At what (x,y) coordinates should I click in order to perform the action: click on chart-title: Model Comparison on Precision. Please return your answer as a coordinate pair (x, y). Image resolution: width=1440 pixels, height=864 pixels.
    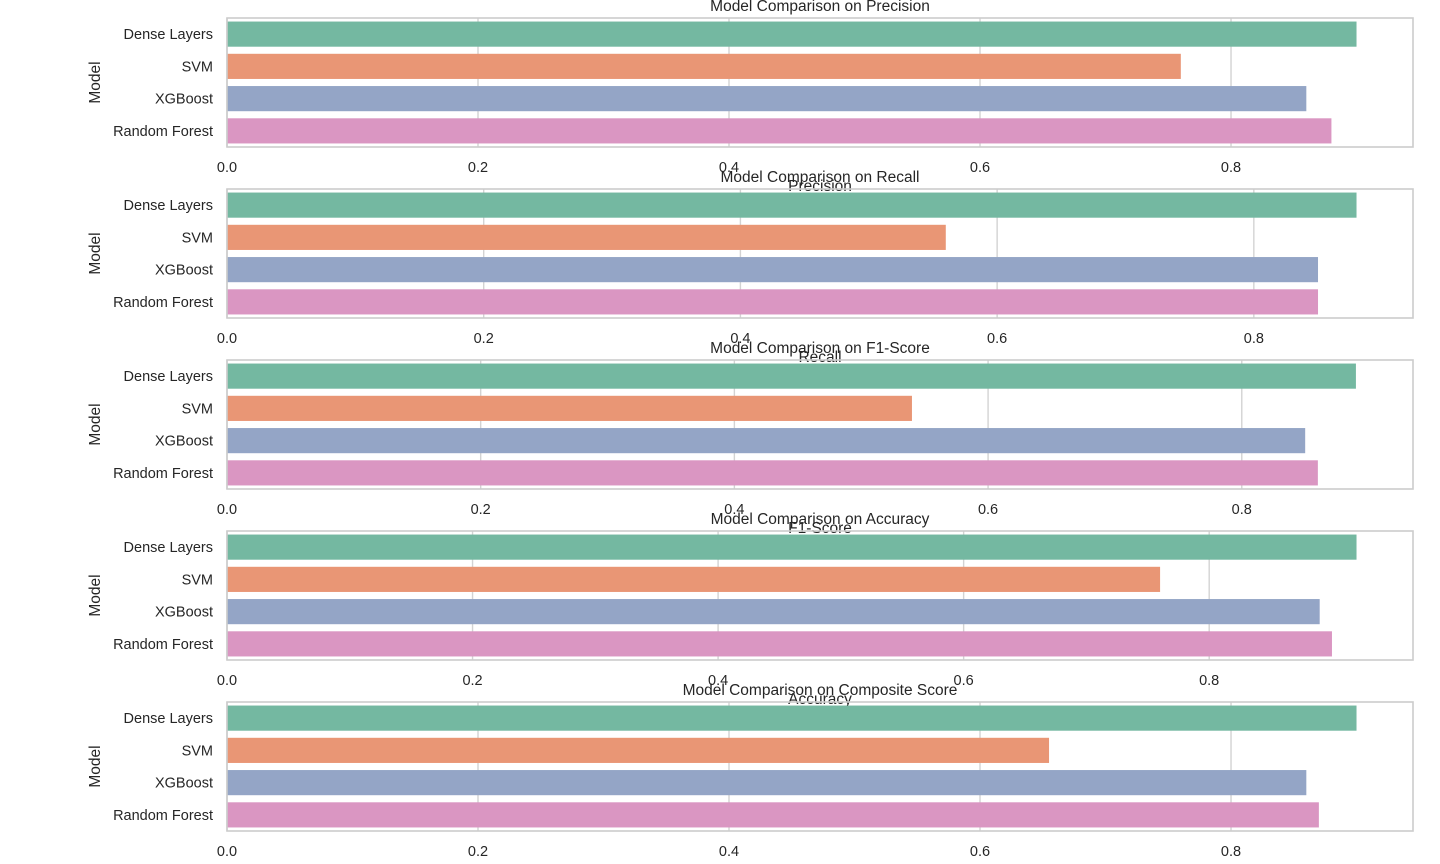
    Looking at the image, I should click on (820, 7).